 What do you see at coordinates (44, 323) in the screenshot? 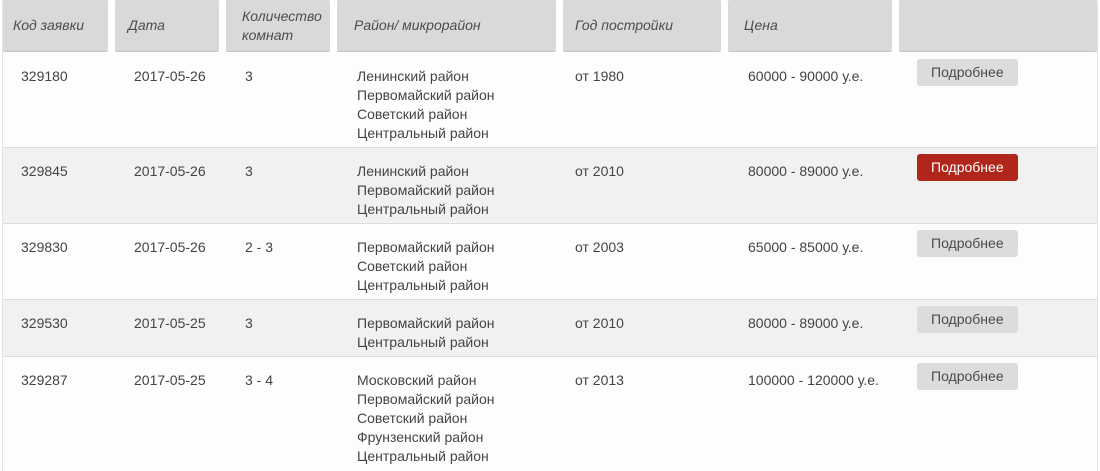
I see `request-code: 329530` at bounding box center [44, 323].